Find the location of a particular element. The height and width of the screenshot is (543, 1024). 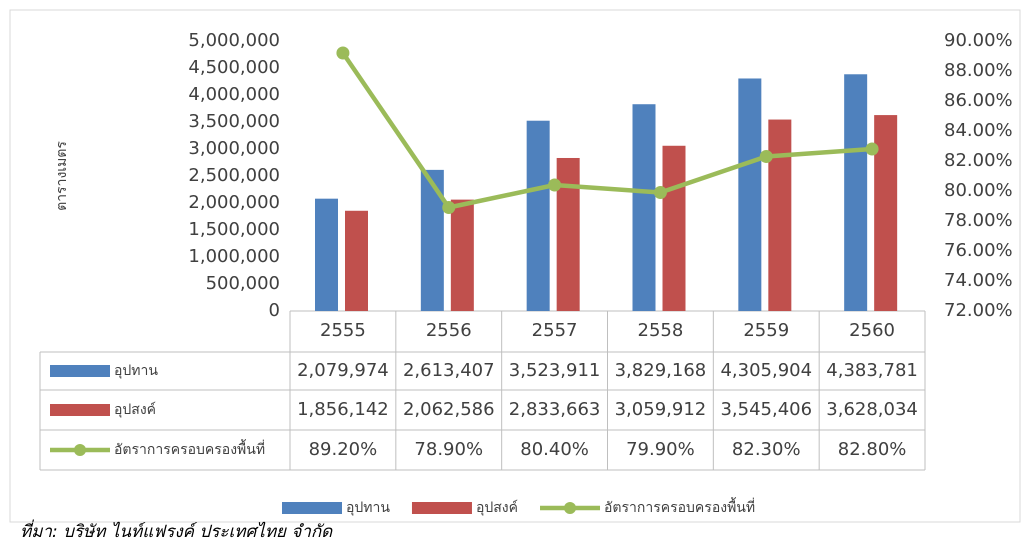

y-axis-label: ตารางเมตร is located at coordinates (62, 176).